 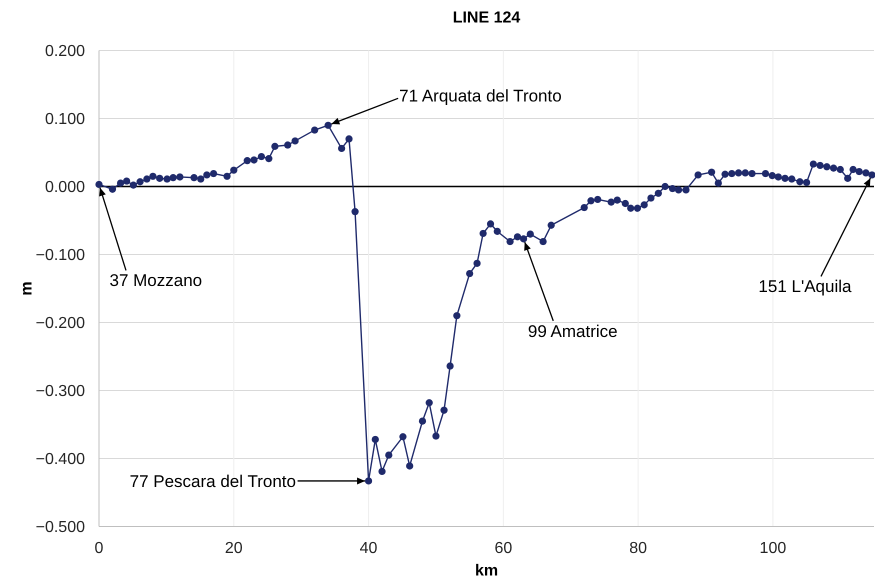 What do you see at coordinates (61, 391) in the screenshot?
I see `y-tick-label: −0.300` at bounding box center [61, 391].